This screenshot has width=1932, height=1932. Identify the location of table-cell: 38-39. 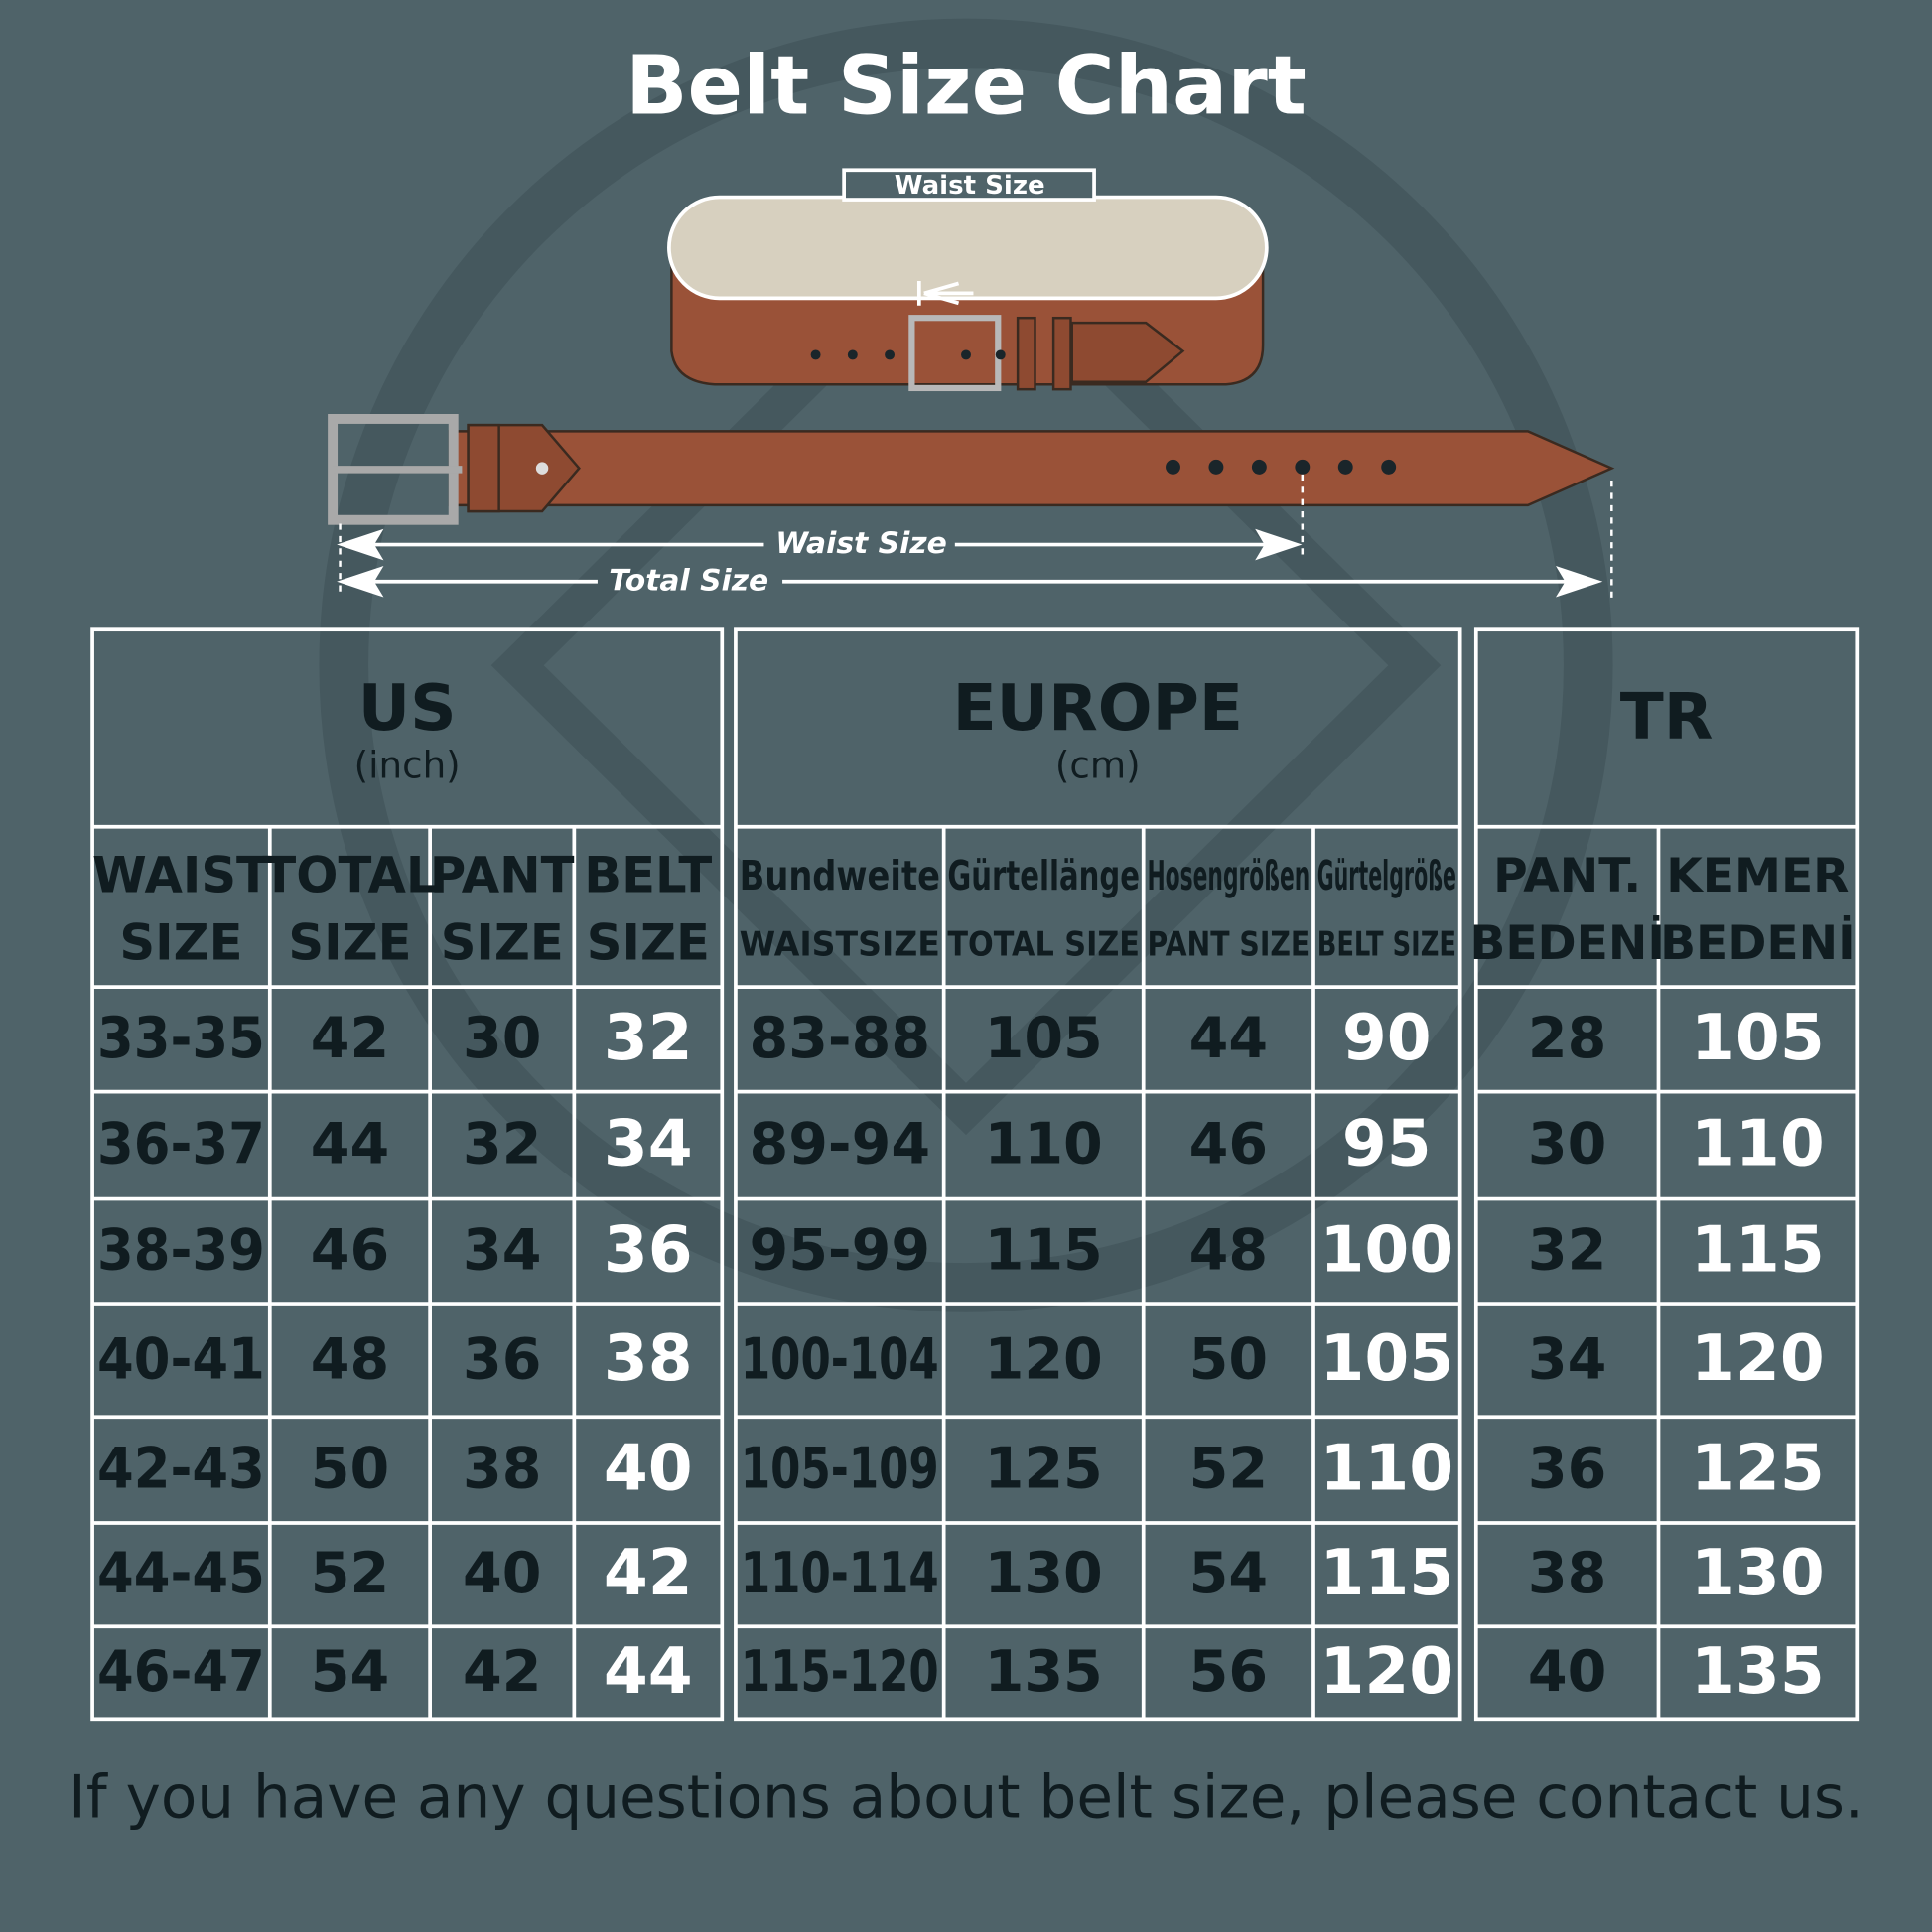
(181, 1250).